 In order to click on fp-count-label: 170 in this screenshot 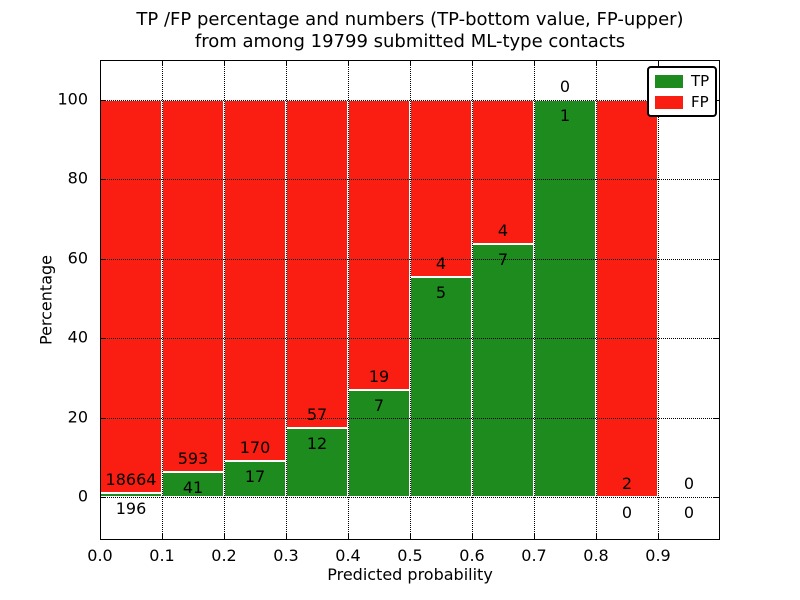, I will do `click(255, 448)`.